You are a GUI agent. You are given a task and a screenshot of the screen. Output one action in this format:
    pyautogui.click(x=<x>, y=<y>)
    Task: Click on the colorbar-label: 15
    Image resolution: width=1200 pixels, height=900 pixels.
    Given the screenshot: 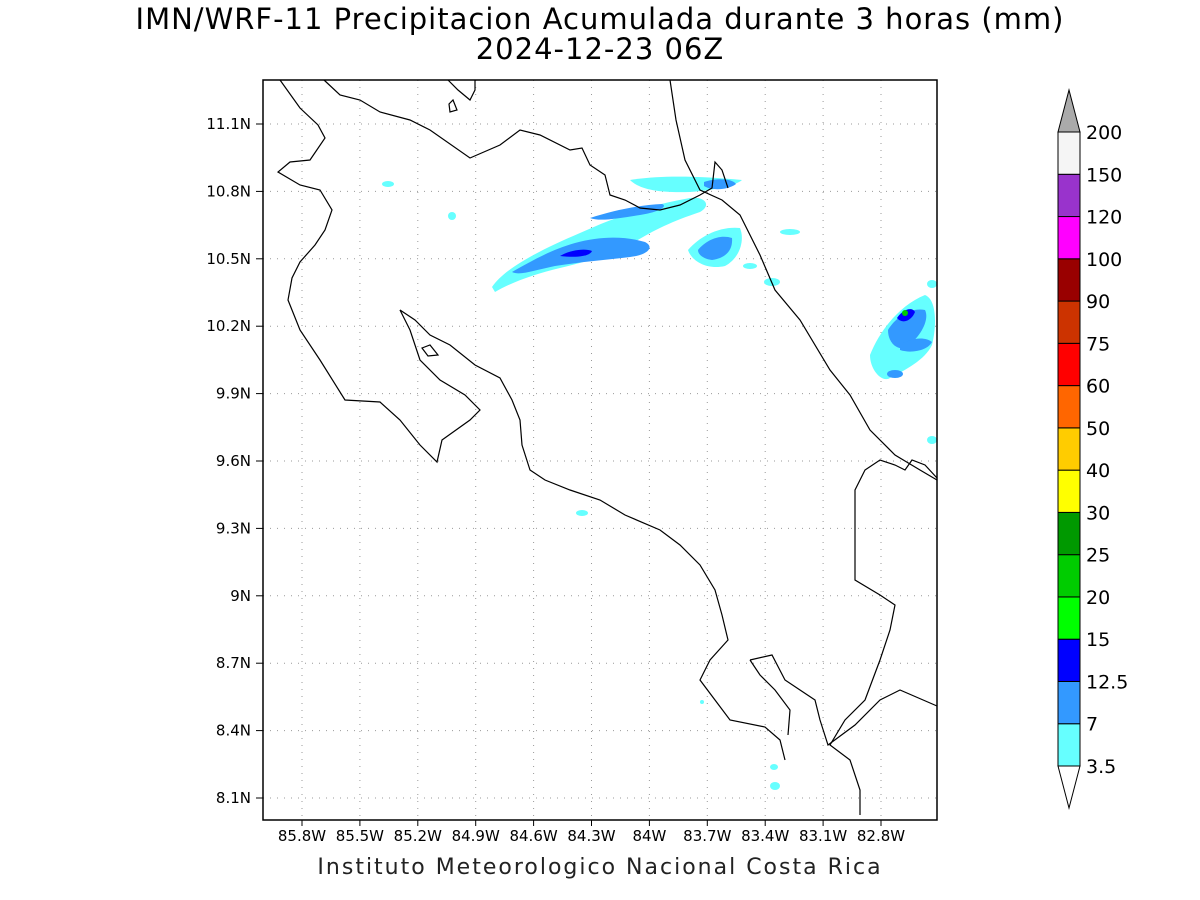 What is the action you would take?
    pyautogui.click(x=1098, y=640)
    